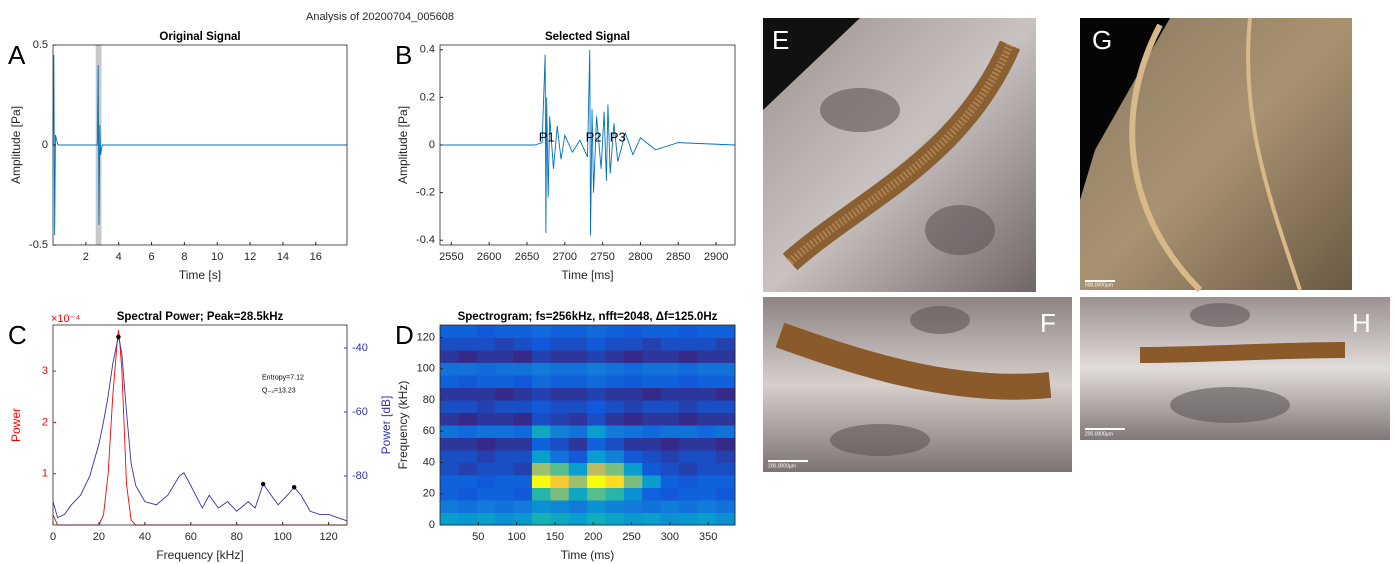  I want to click on stridulatory-file, so click(913, 361).